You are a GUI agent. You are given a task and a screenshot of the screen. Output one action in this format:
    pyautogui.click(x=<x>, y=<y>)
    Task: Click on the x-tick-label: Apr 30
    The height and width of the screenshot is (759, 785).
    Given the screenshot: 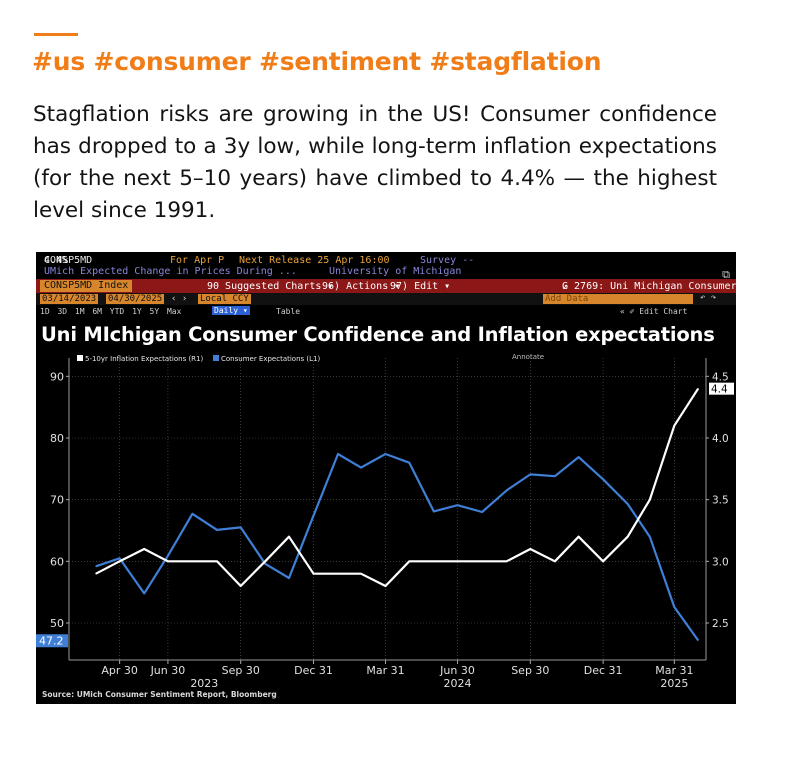 What is the action you would take?
    pyautogui.click(x=119, y=670)
    